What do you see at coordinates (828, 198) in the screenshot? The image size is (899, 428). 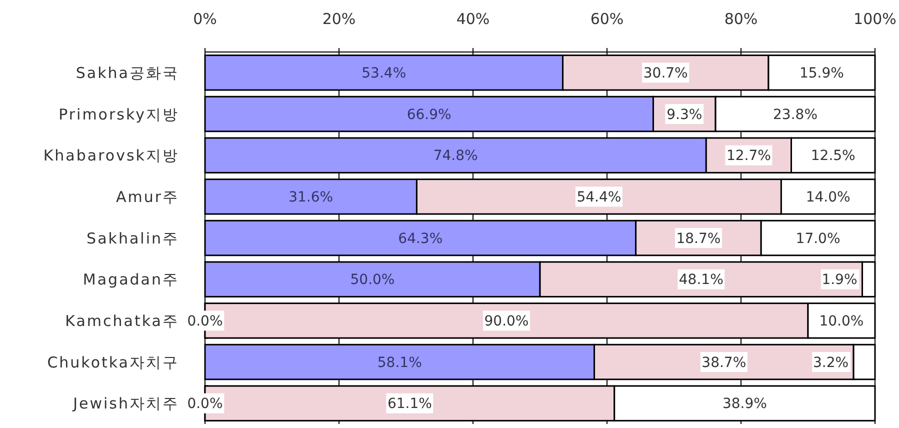 I see `data-label: 14.0%` at bounding box center [828, 198].